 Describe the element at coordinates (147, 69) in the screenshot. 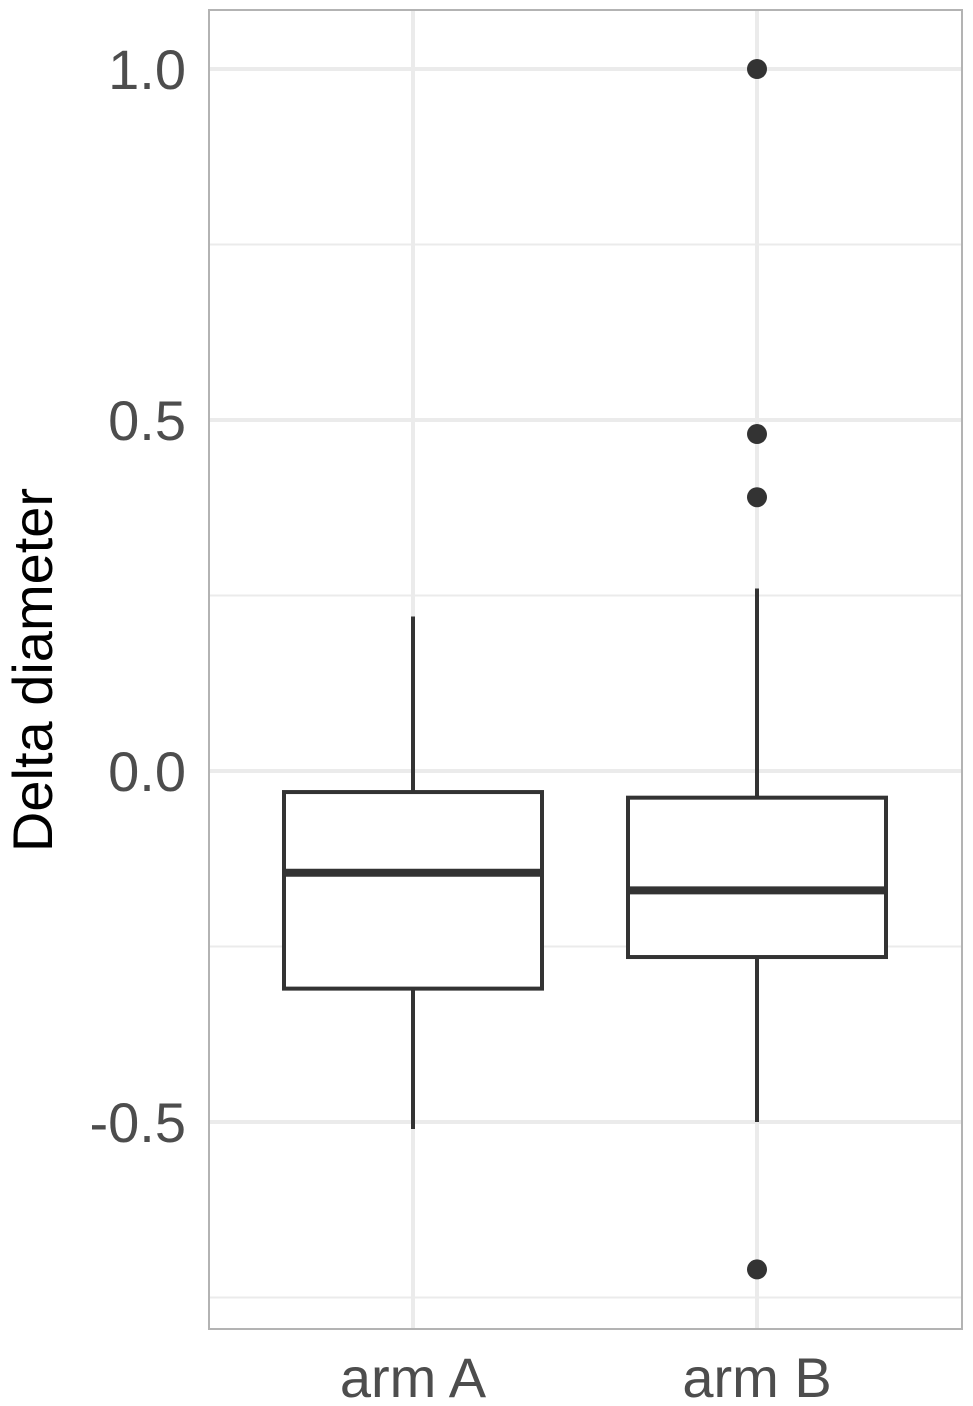

I see `y-tick-label: 1.0` at that location.